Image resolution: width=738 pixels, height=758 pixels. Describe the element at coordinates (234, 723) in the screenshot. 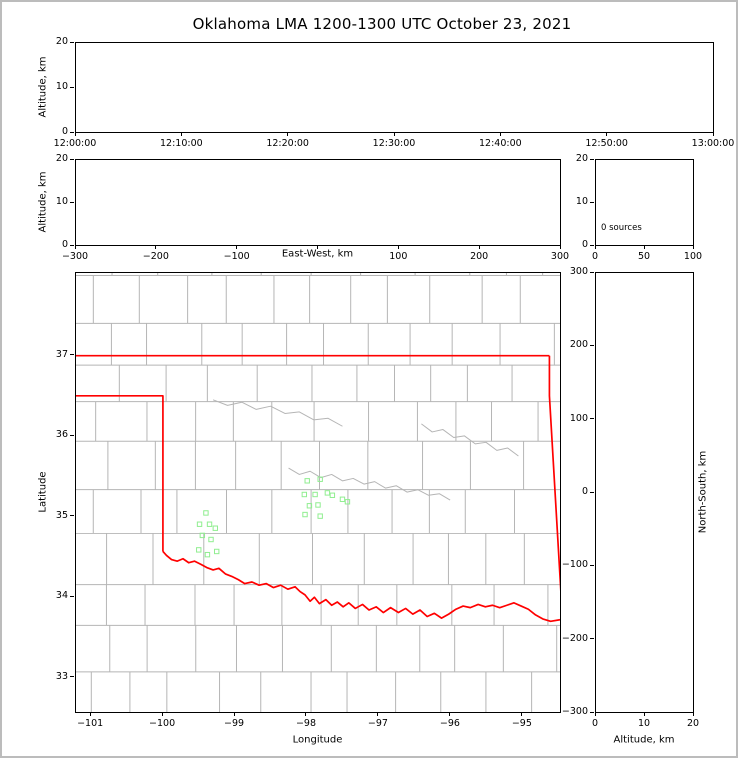

I see `tick-label: −99` at that location.